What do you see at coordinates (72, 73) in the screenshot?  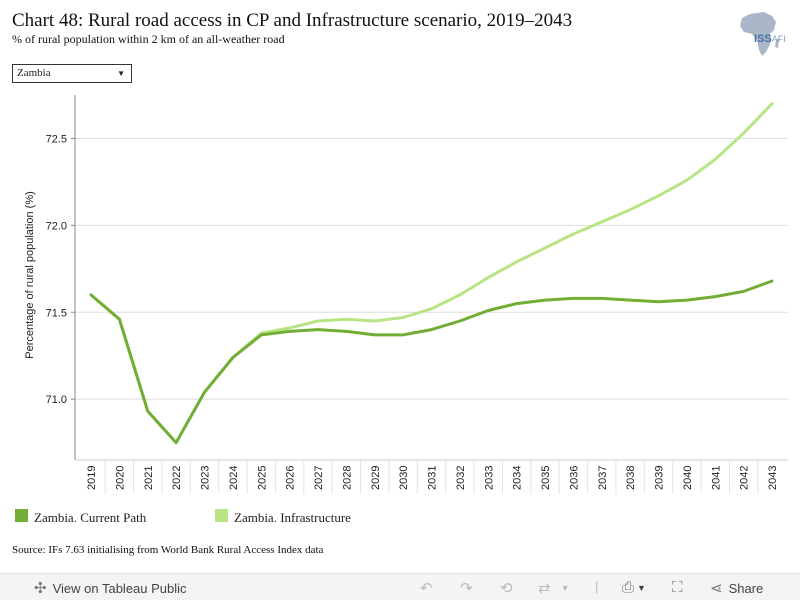 I see `country-dropdown: Zambia ▼` at bounding box center [72, 73].